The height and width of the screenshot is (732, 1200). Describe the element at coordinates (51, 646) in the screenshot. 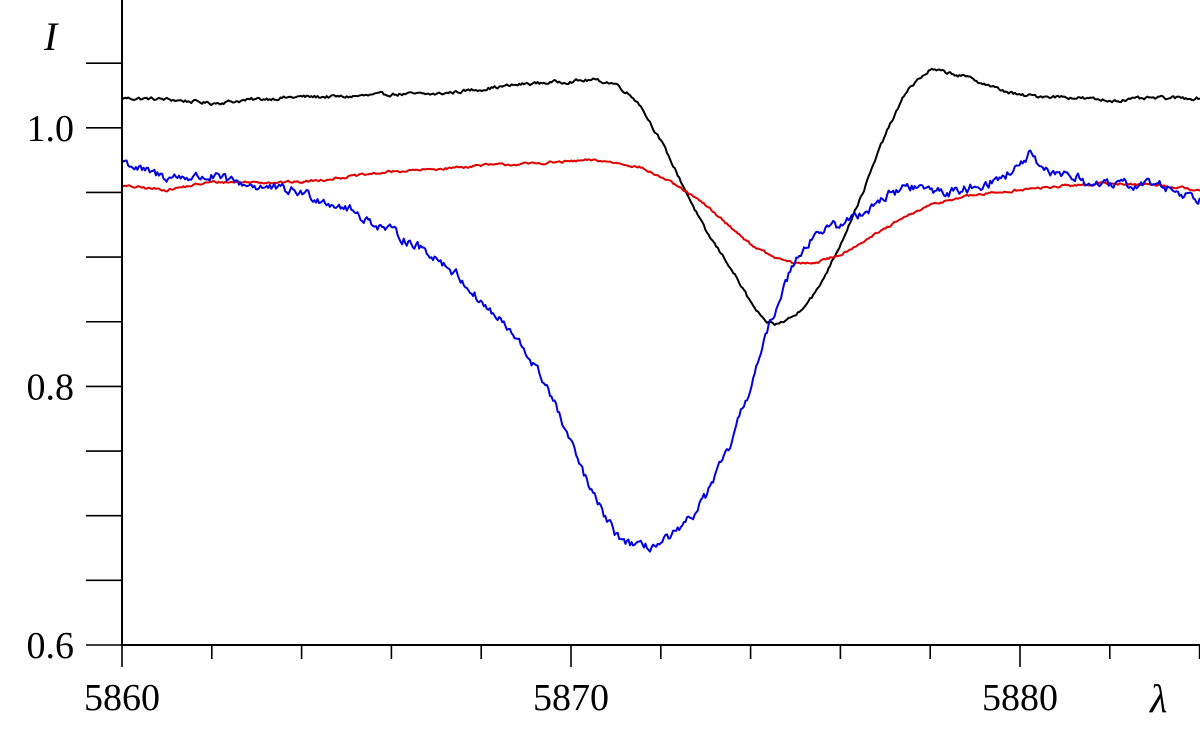

I see `y-tick-label: 0.6` at that location.